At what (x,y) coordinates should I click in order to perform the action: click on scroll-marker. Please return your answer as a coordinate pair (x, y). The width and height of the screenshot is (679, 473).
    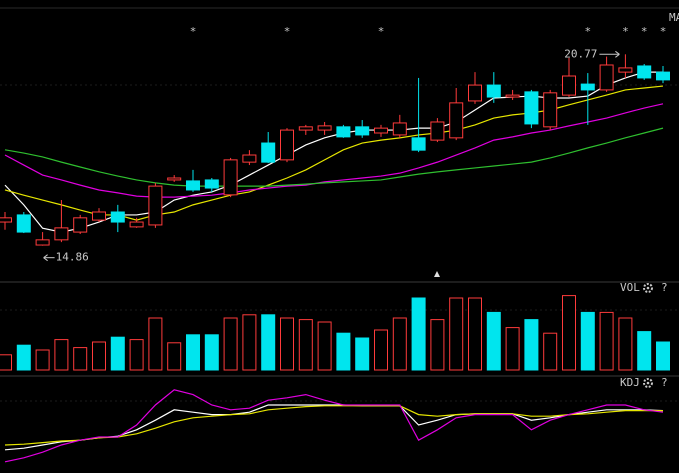
    Looking at the image, I should click on (437, 274).